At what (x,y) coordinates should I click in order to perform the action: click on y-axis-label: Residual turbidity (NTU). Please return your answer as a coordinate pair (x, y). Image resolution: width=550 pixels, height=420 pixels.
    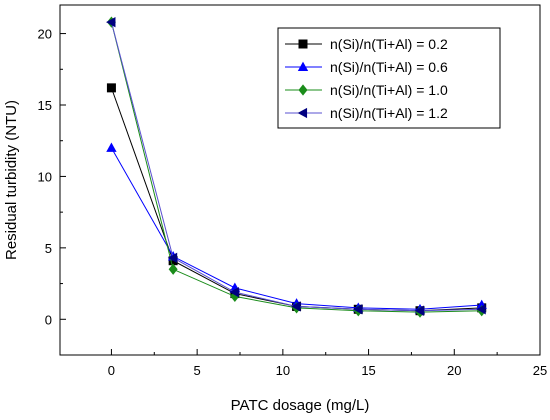
    Looking at the image, I should click on (11, 180).